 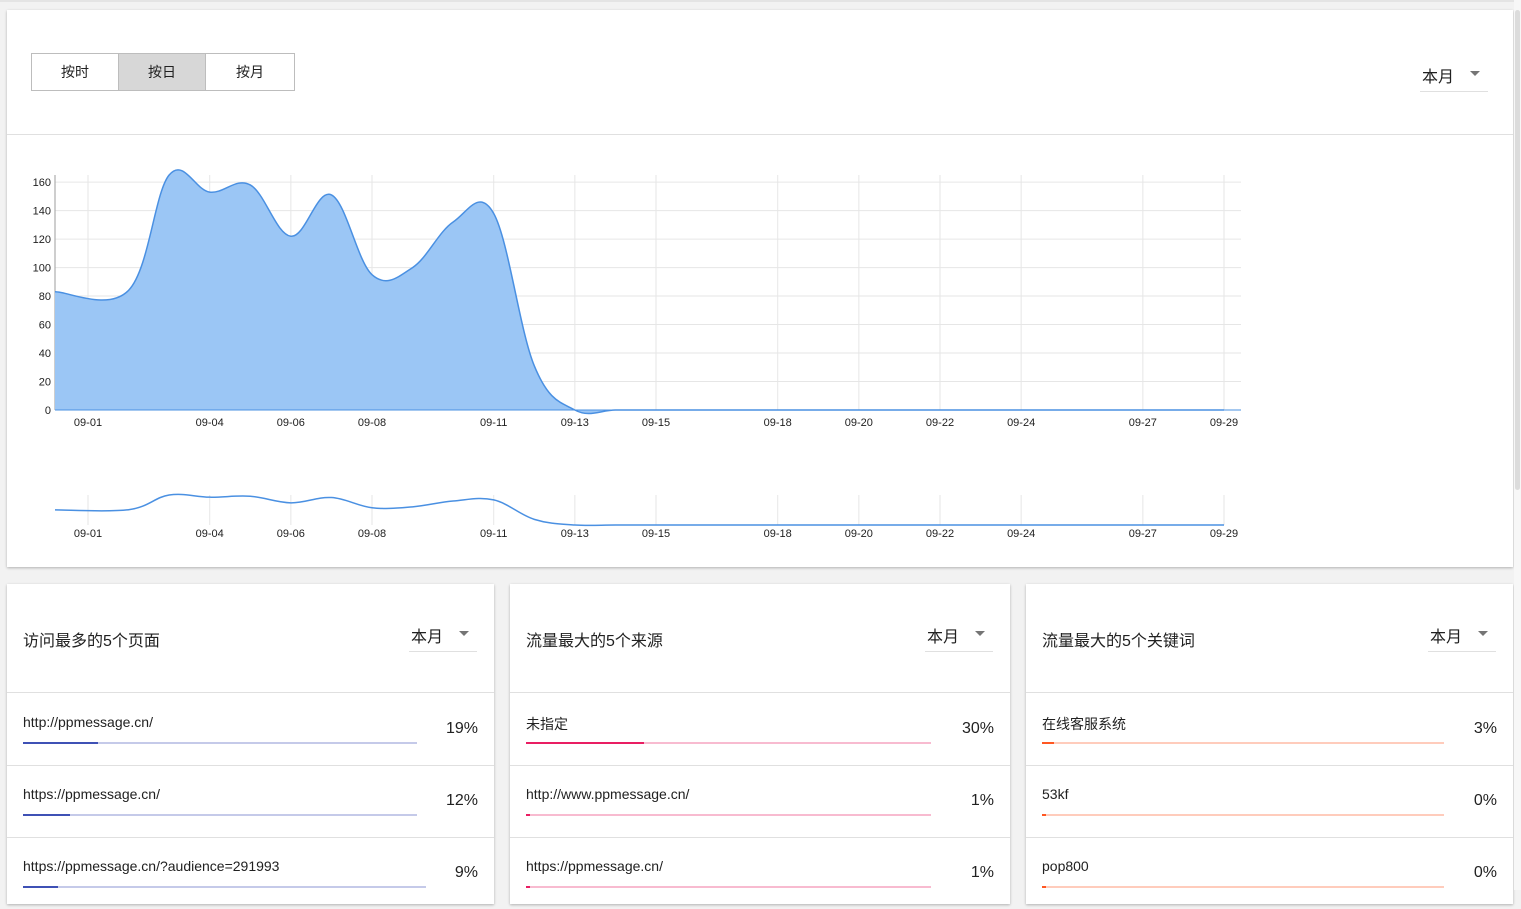 I want to click on x-tick-label: 09-13, so click(x=575, y=423).